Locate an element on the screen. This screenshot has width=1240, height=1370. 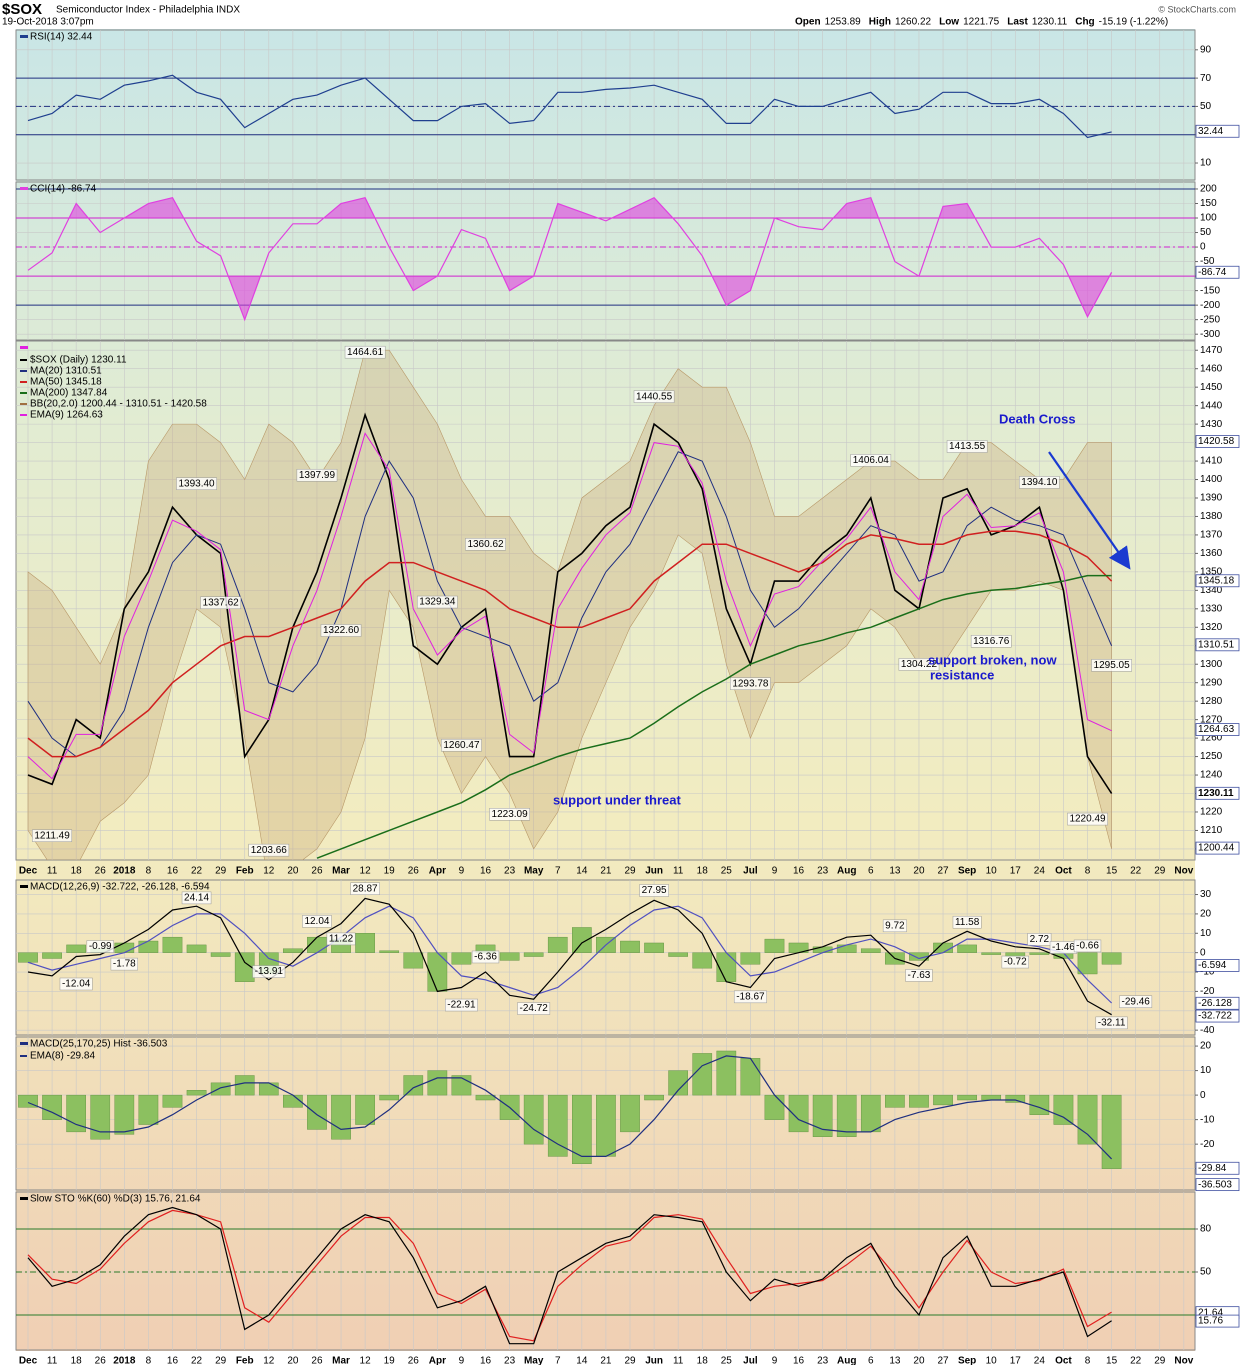
value-tag-label: -86.74 is located at coordinates (1212, 272).